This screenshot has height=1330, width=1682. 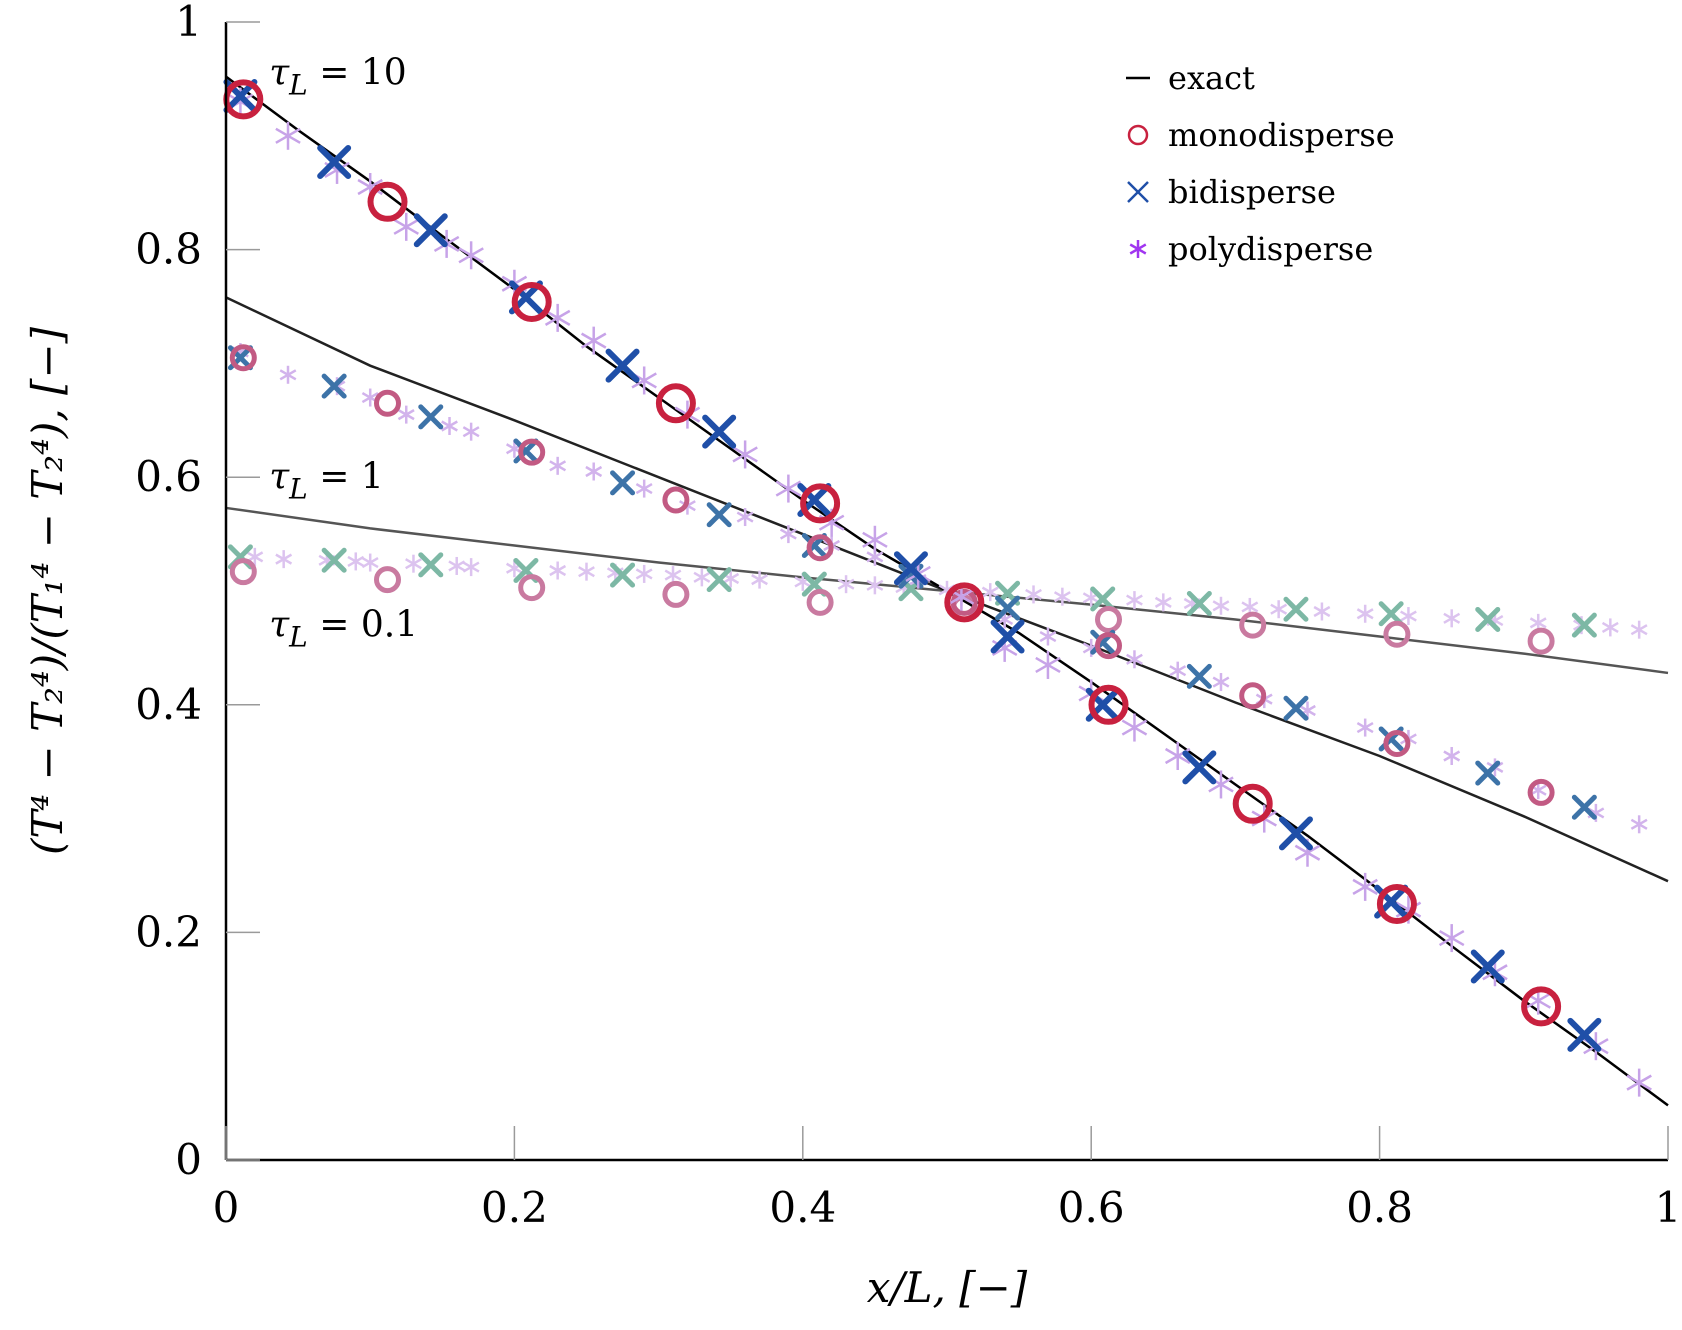 I want to click on legend-item-bidisperse: bidisperse, so click(x=1231, y=192).